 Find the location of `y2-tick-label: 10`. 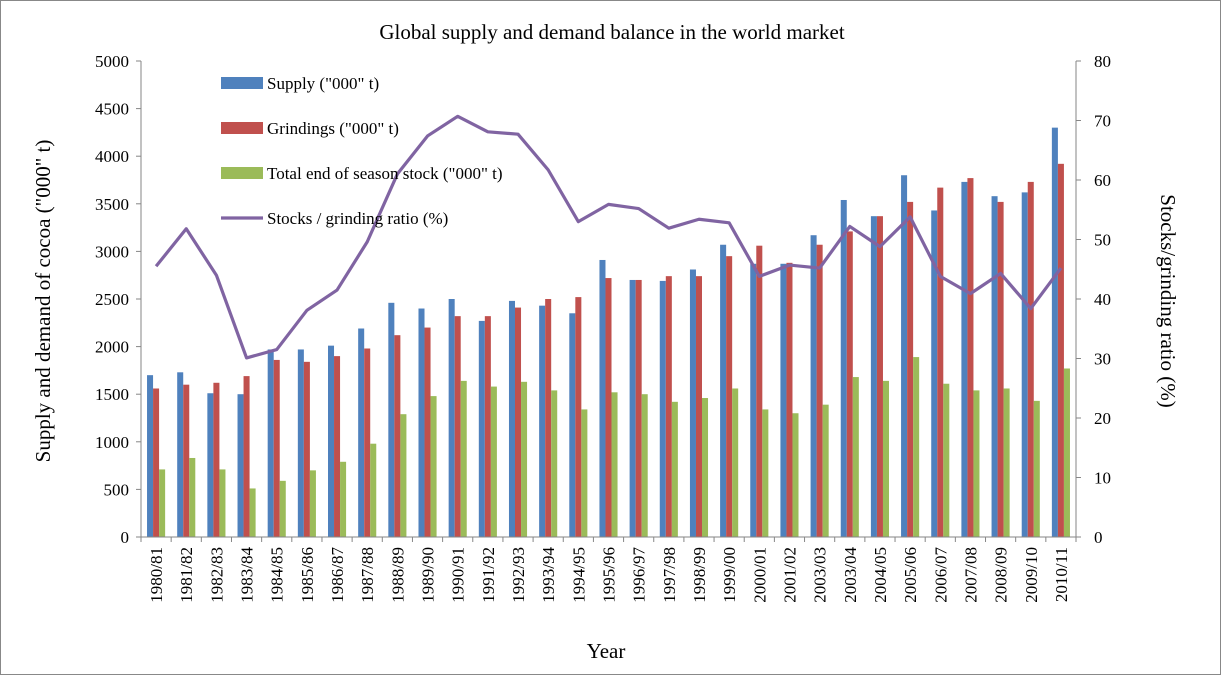

y2-tick-label: 10 is located at coordinates (1102, 478).